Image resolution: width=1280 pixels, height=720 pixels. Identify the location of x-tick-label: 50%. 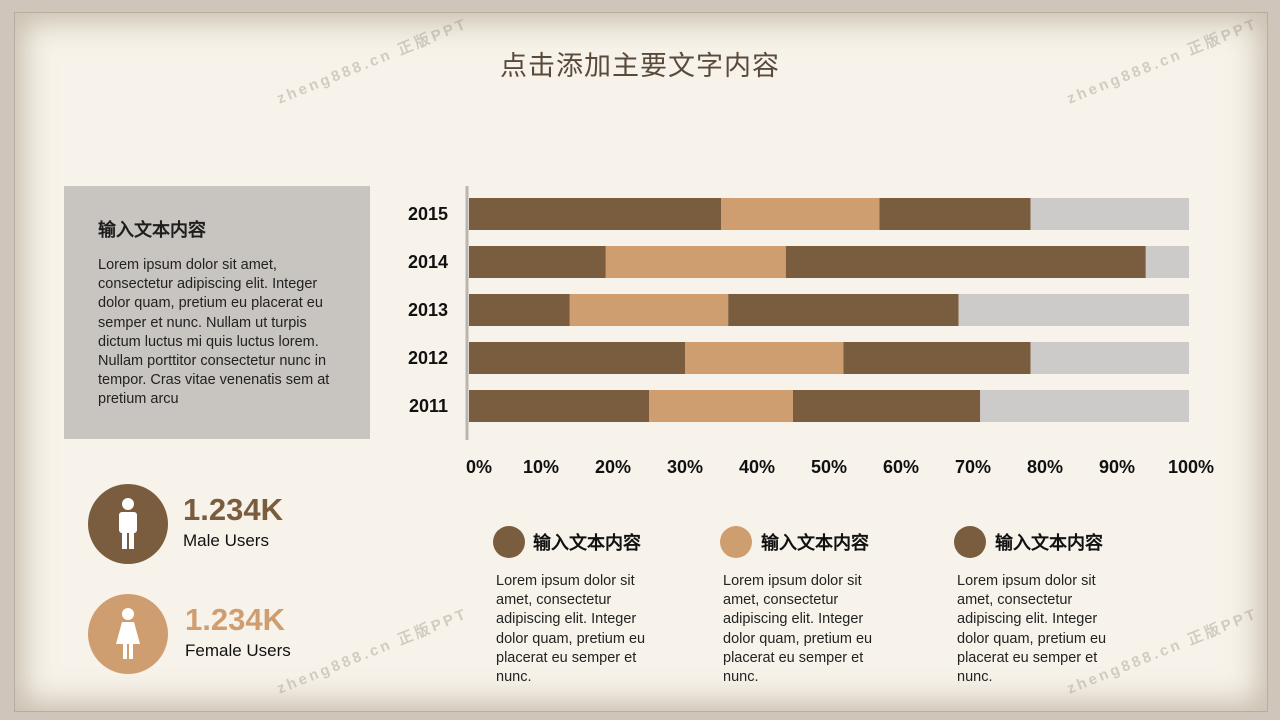
(829, 467).